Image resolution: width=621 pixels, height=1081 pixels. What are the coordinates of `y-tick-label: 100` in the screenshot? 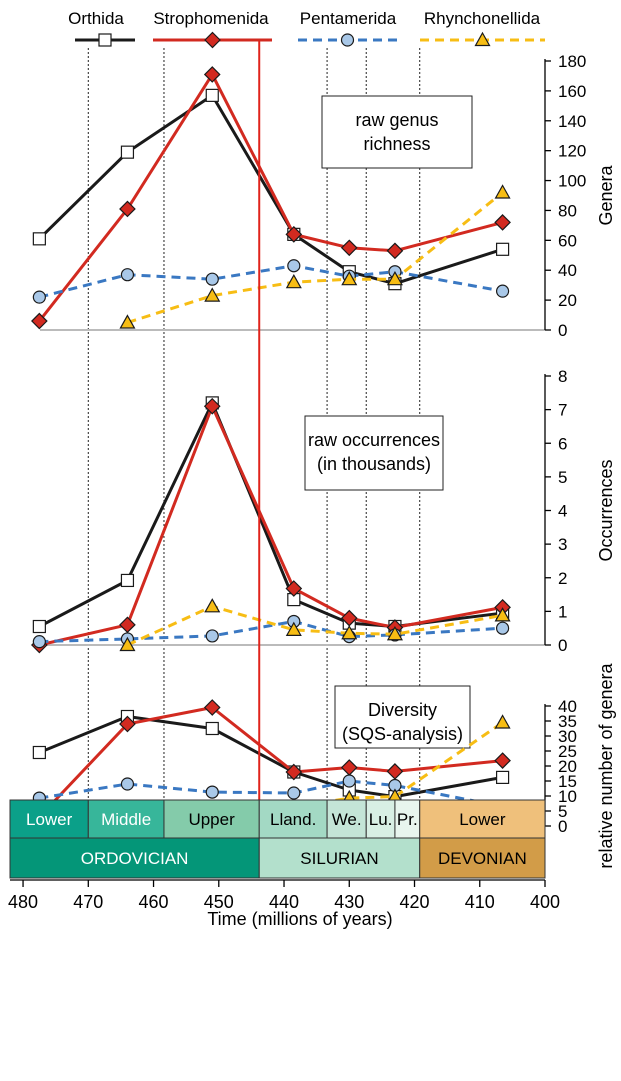 It's located at (572, 181).